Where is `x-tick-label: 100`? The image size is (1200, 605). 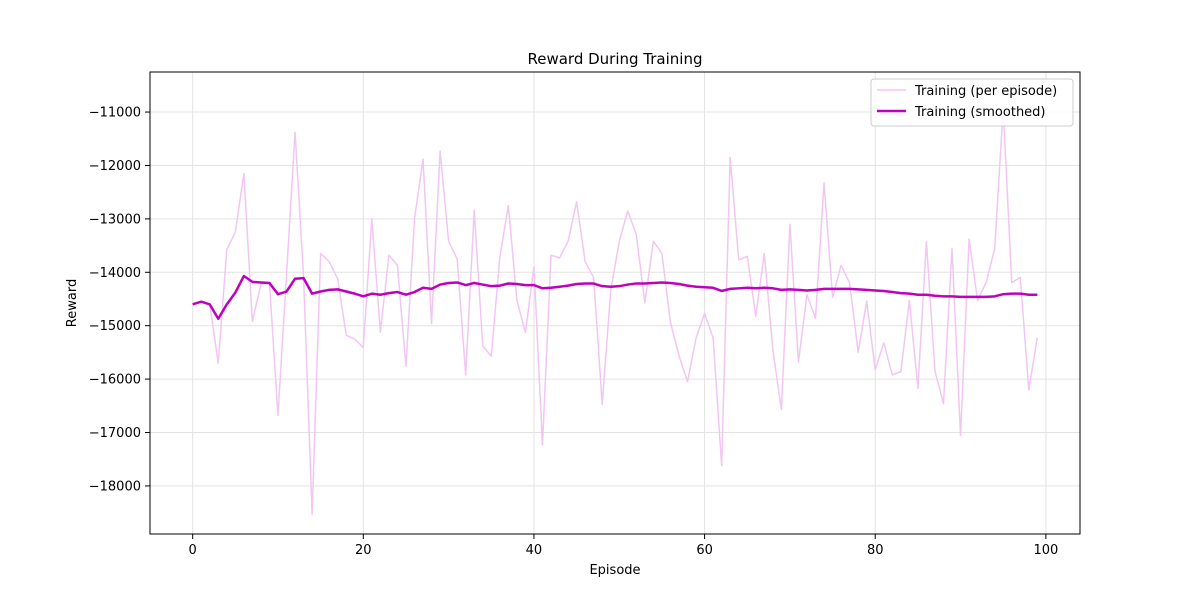 x-tick-label: 100 is located at coordinates (1045, 550).